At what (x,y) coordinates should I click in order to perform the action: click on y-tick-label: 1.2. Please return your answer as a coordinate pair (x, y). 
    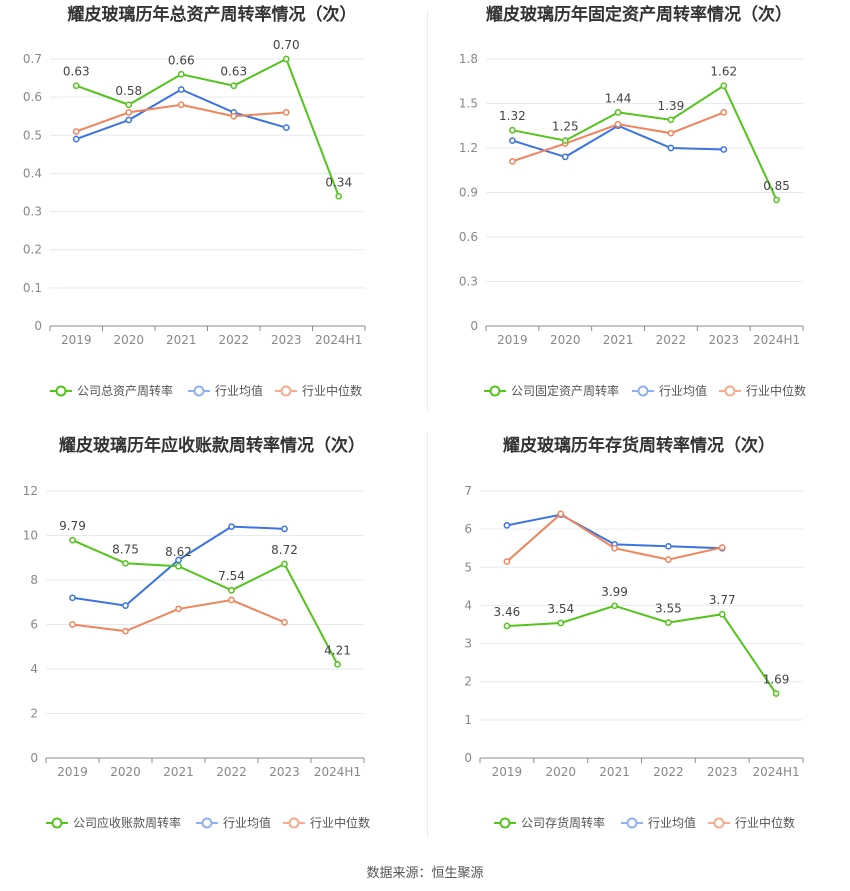
    Looking at the image, I should click on (468, 148).